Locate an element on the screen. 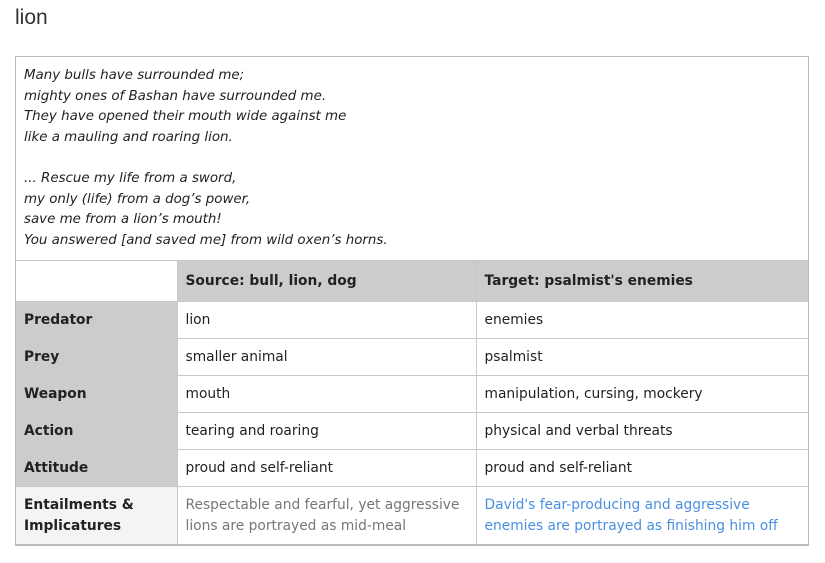 This screenshot has height=563, width=825. header-empty is located at coordinates (97, 281).